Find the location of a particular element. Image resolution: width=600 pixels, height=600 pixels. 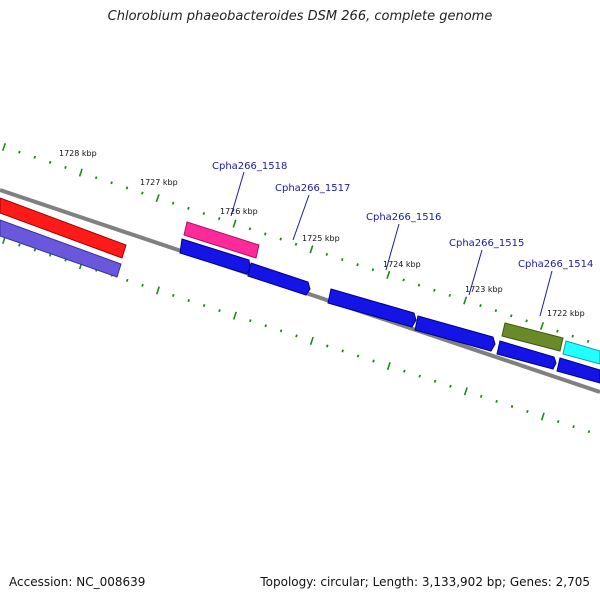

feature-red is located at coordinates (63, 228).